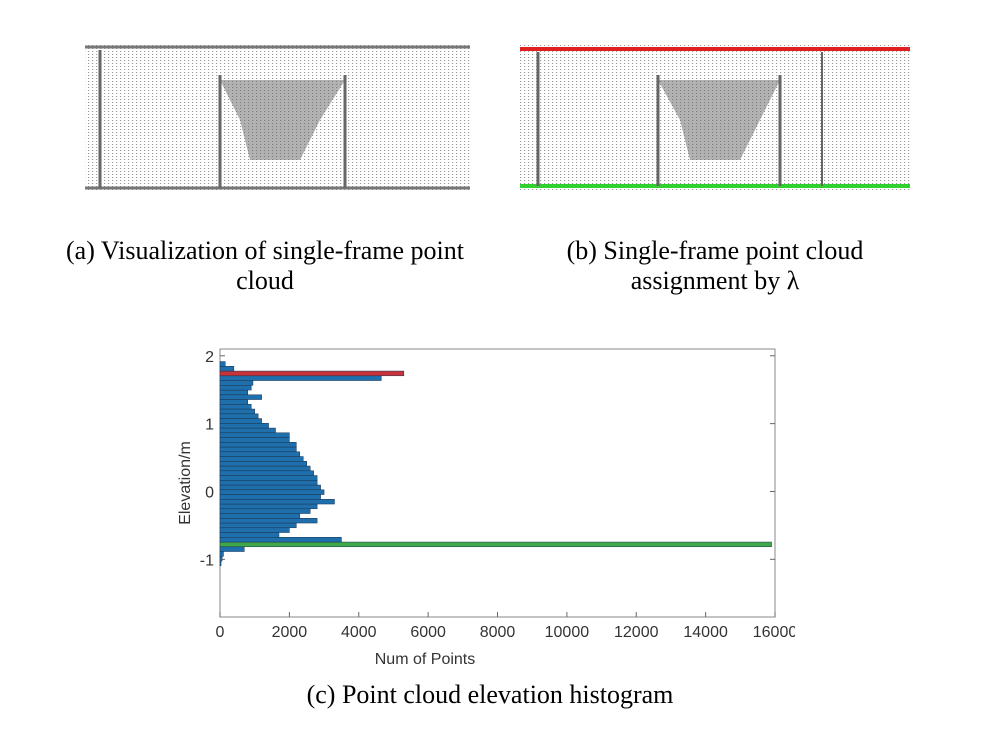 This screenshot has width=985, height=729. What do you see at coordinates (490, 694) in the screenshot?
I see `caption-c: (c) Point cloud elevation histogram` at bounding box center [490, 694].